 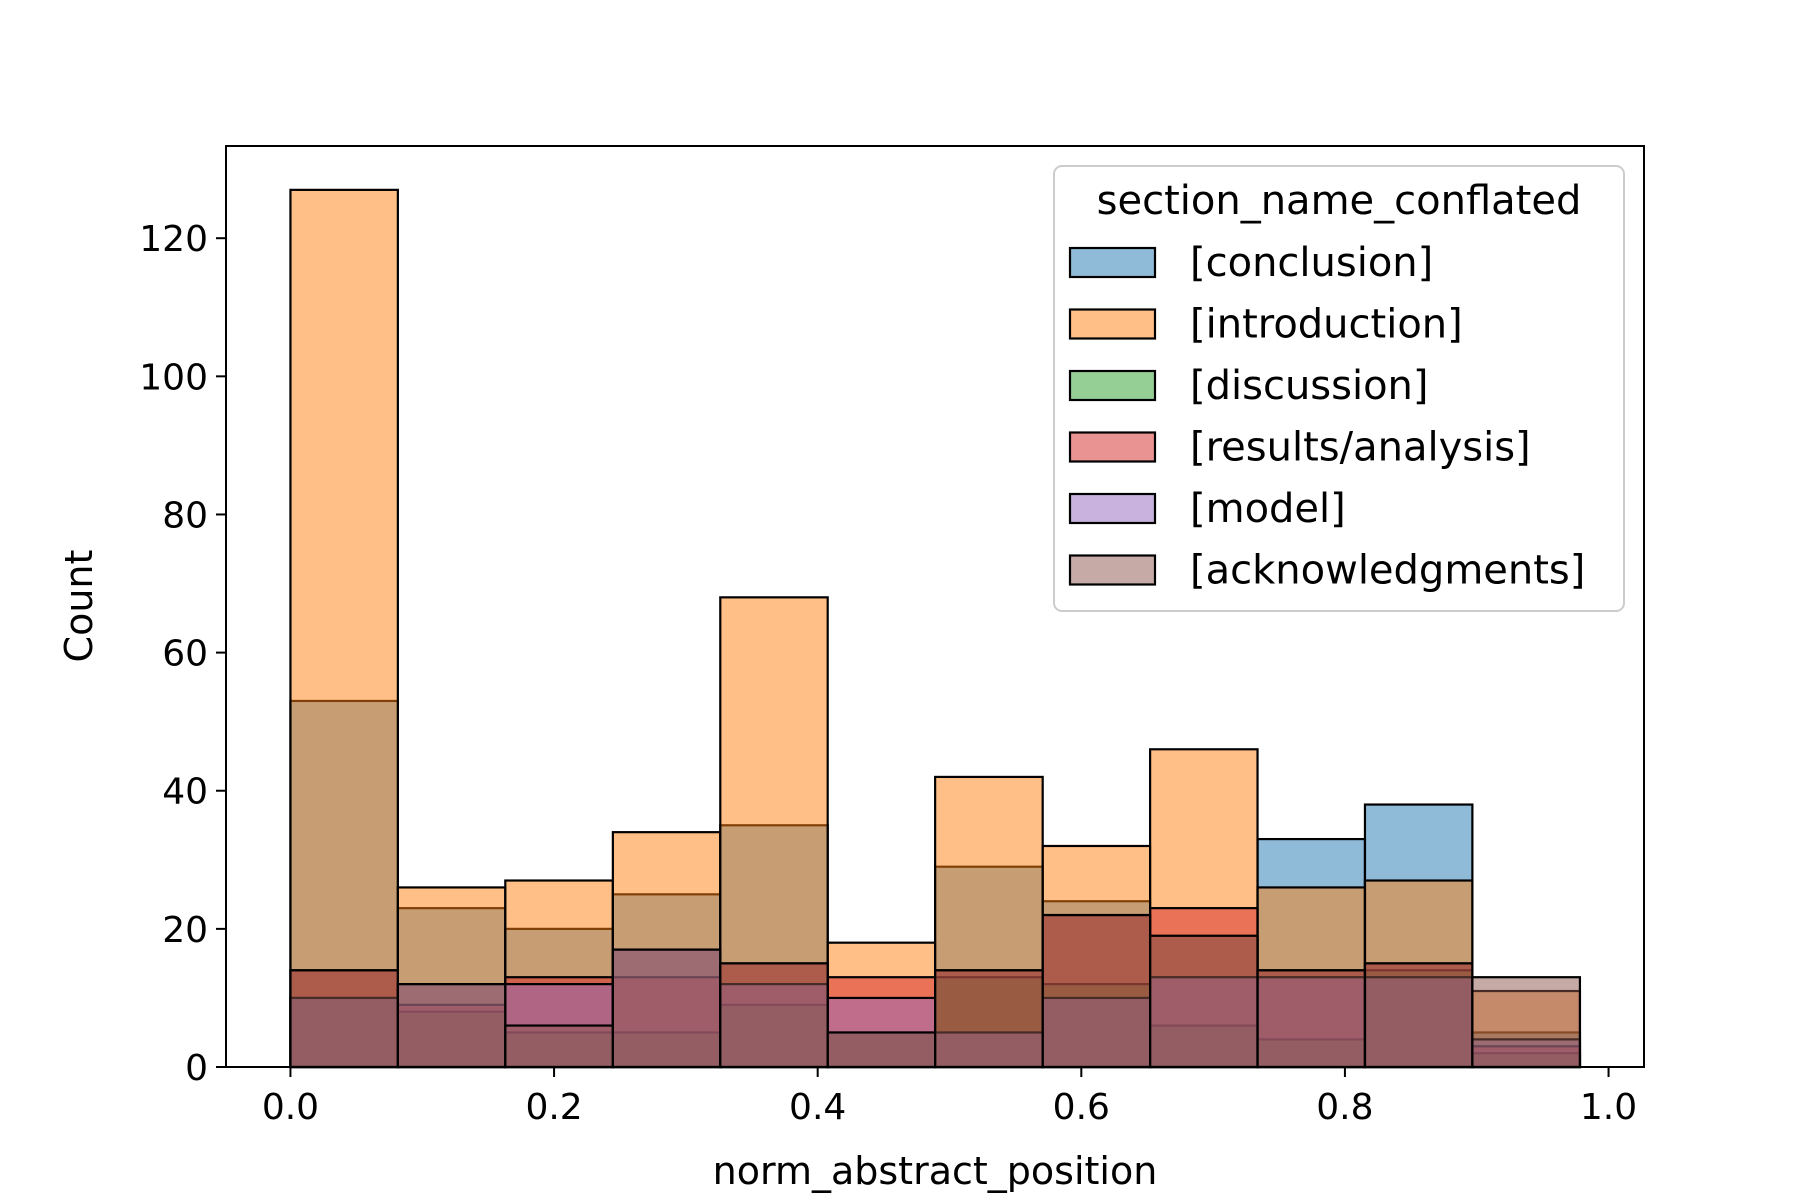 I want to click on legend-label: [discussion], so click(x=1309, y=386).